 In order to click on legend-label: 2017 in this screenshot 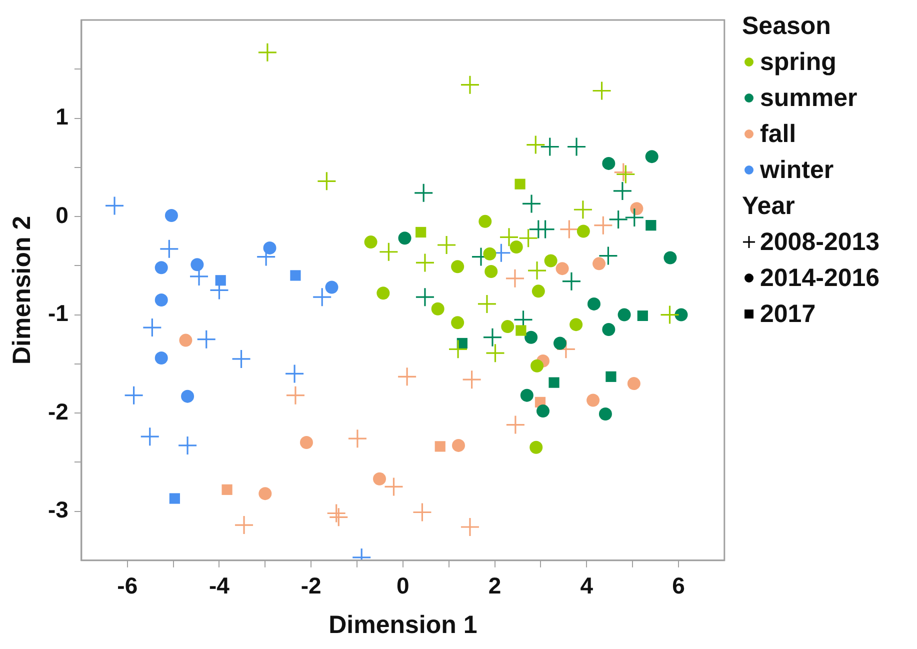, I will do `click(788, 314)`.